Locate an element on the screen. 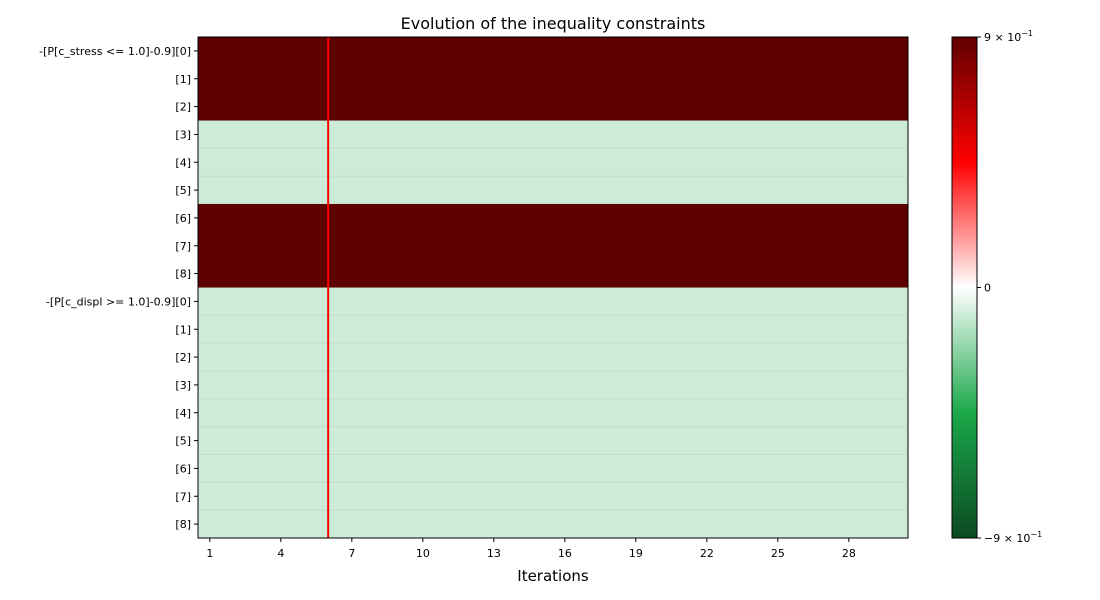  x-tick-label: 16 is located at coordinates (565, 553).